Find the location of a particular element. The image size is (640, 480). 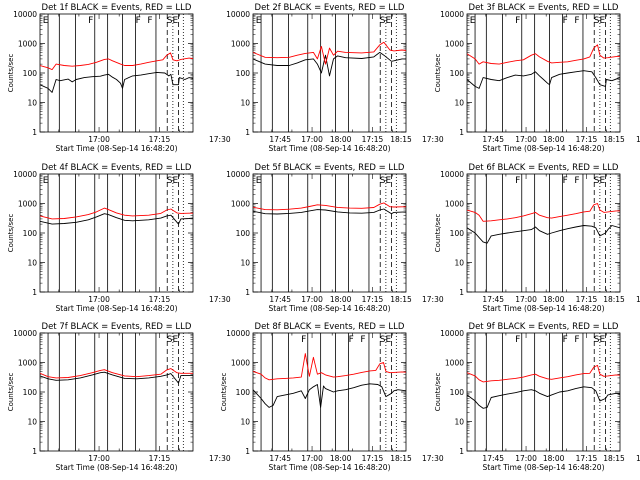

panel-title: Det 9f BLACK = Events, RED = LLD is located at coordinates (544, 327).